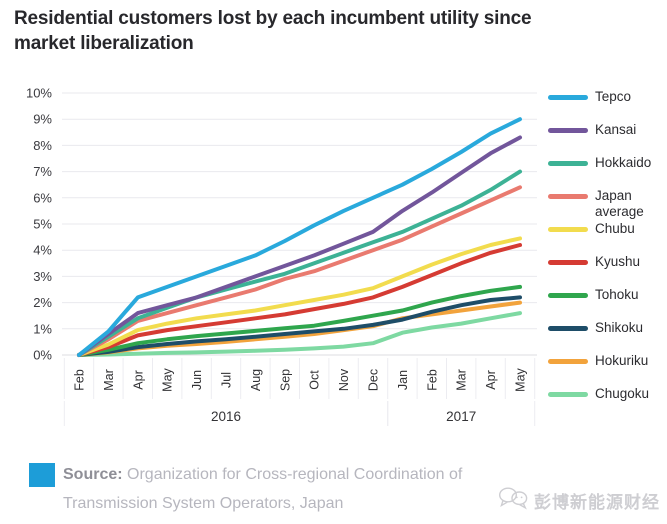 The height and width of the screenshot is (524, 667). Describe the element at coordinates (93, 474) in the screenshot. I see `source-label: Source:` at that location.